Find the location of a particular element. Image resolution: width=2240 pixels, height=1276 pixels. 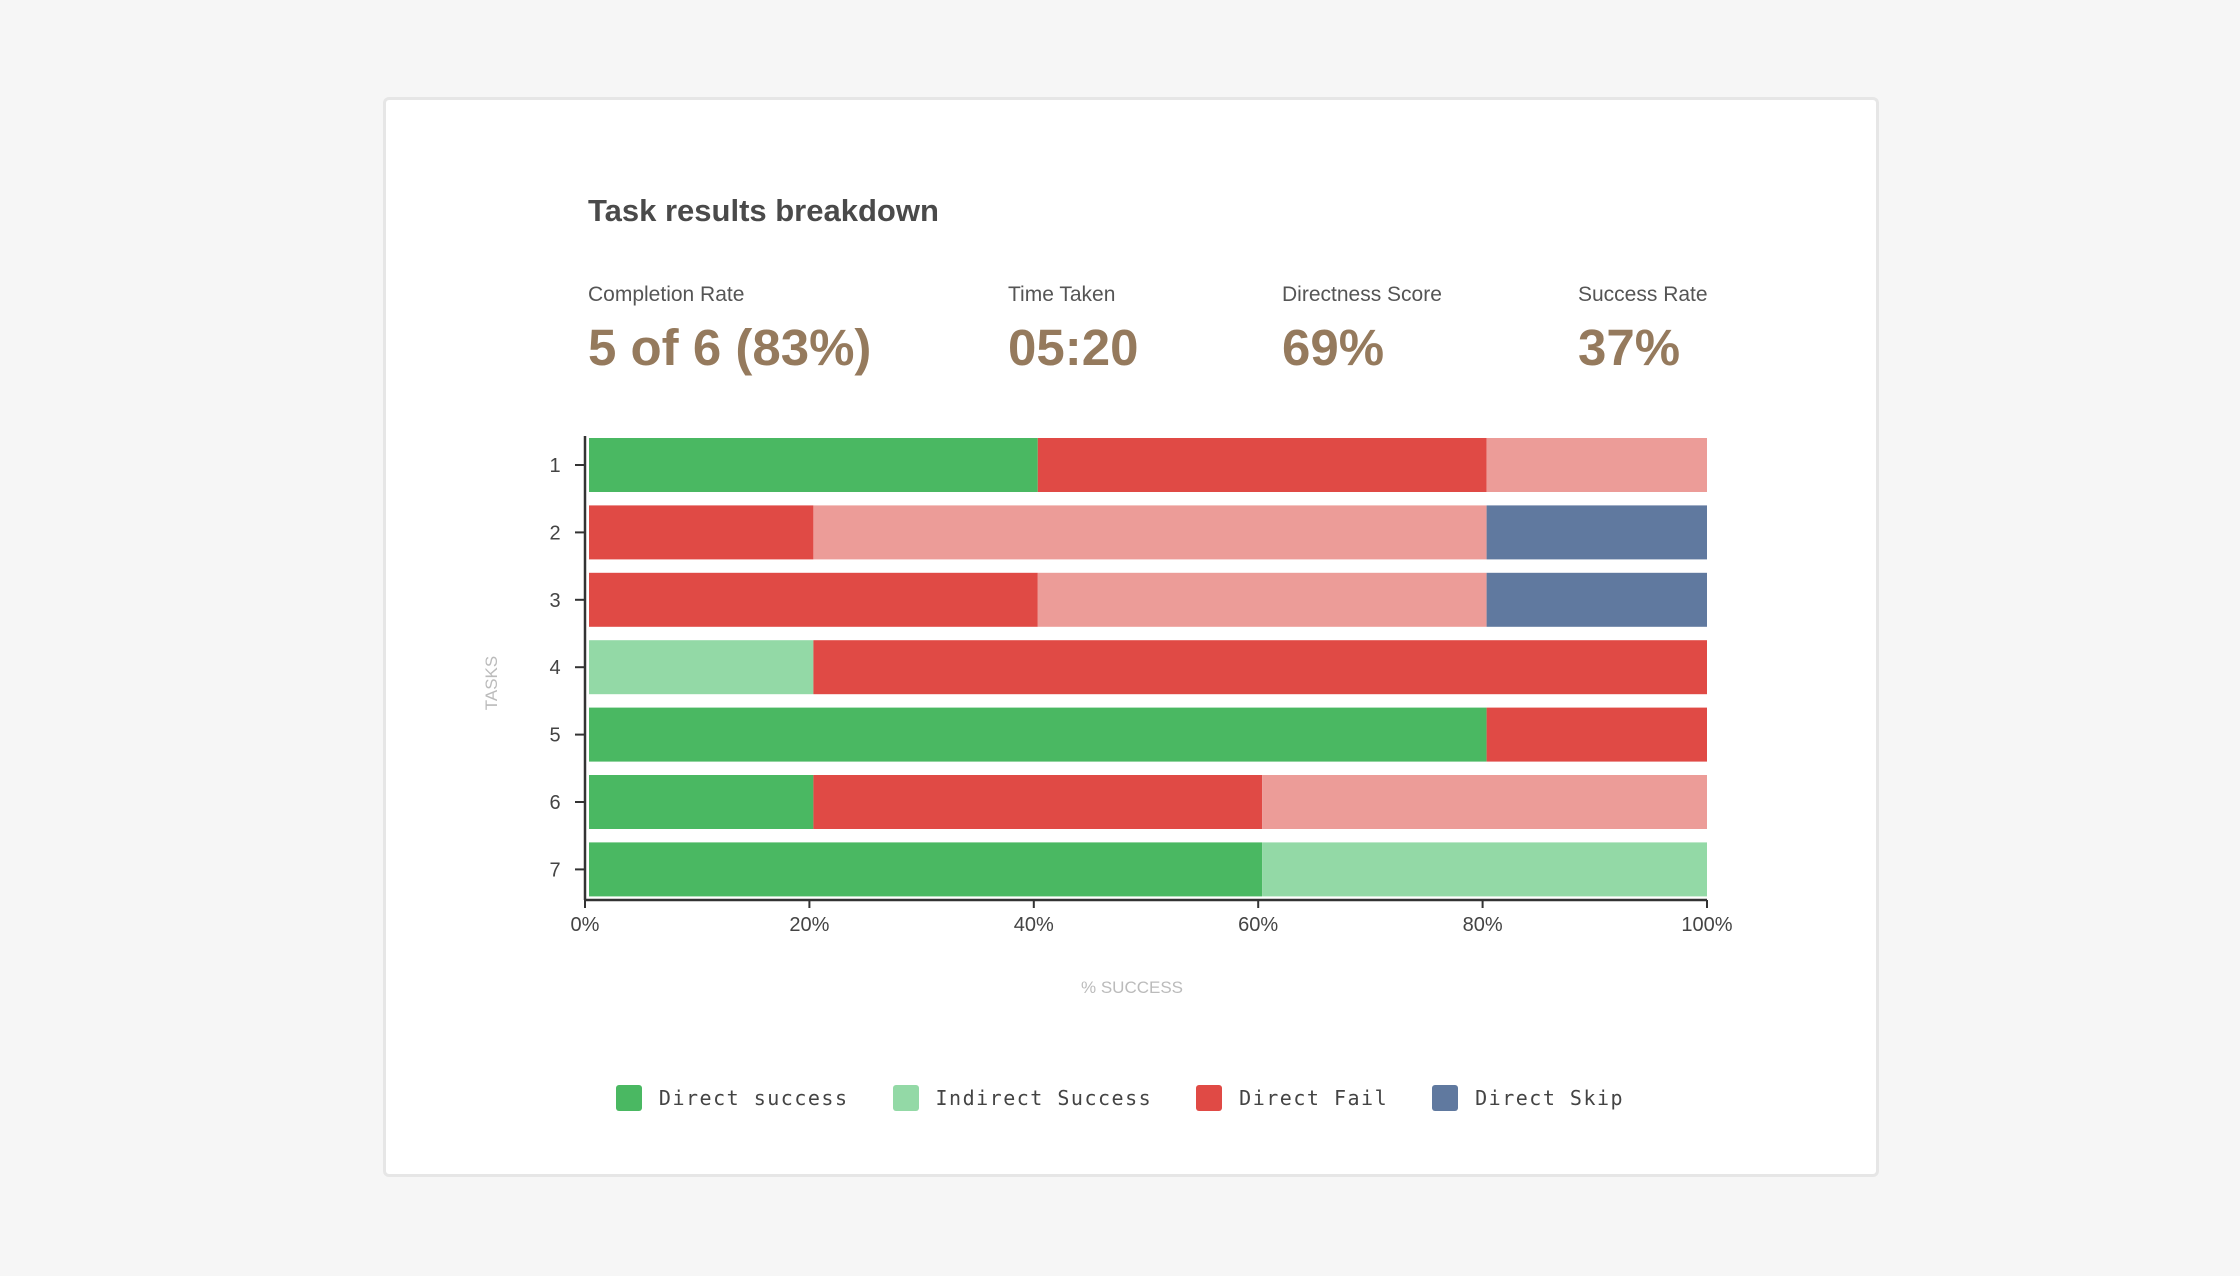

success-rate-value: 37% is located at coordinates (1629, 347).